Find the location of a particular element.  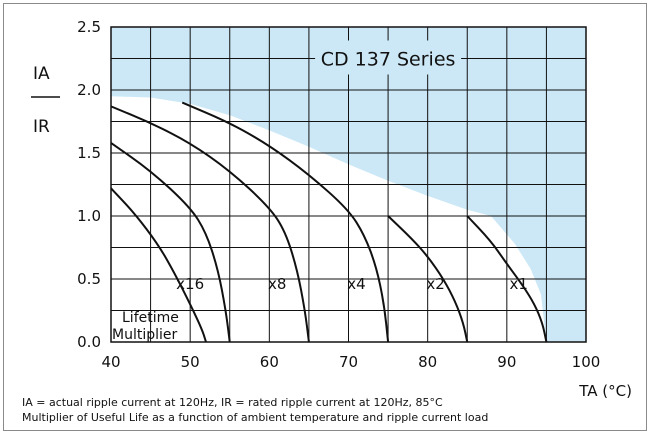

curve-x16 is located at coordinates (170, 242).